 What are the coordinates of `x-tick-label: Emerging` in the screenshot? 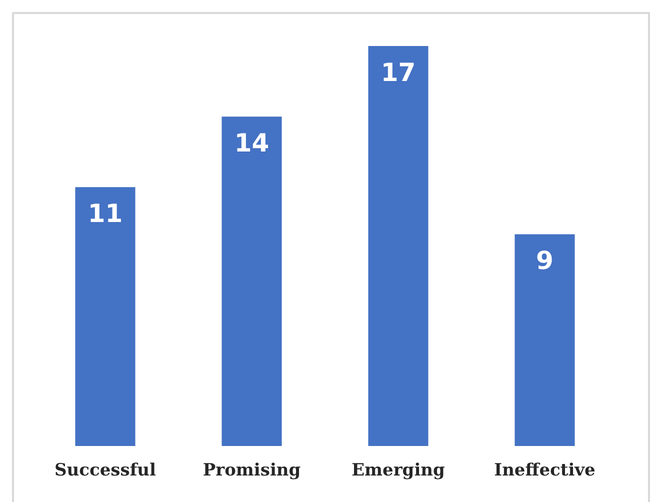 It's located at (399, 470).